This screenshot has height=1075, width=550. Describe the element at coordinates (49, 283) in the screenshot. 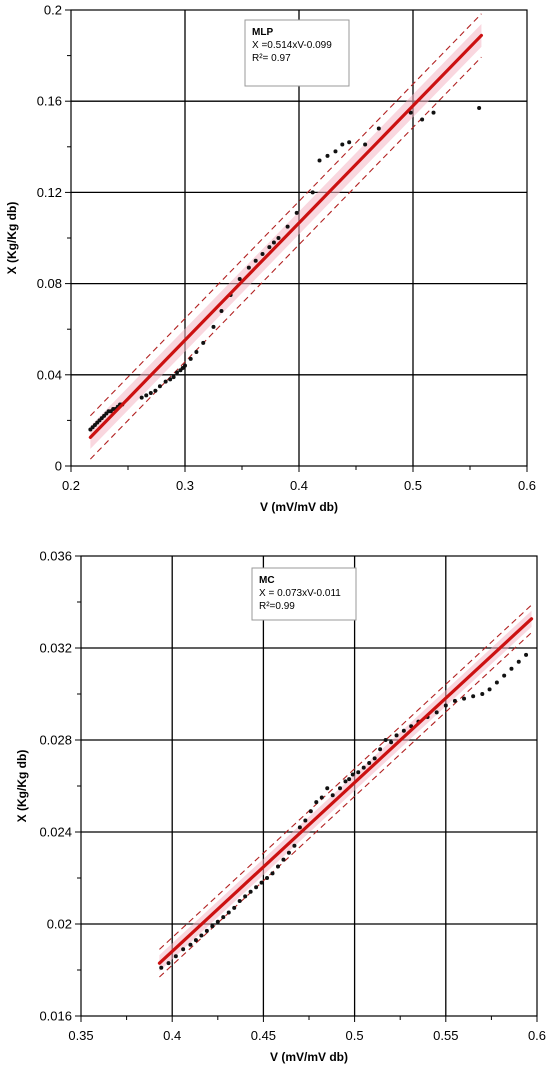

I see `y-tick-label: 0.08` at that location.